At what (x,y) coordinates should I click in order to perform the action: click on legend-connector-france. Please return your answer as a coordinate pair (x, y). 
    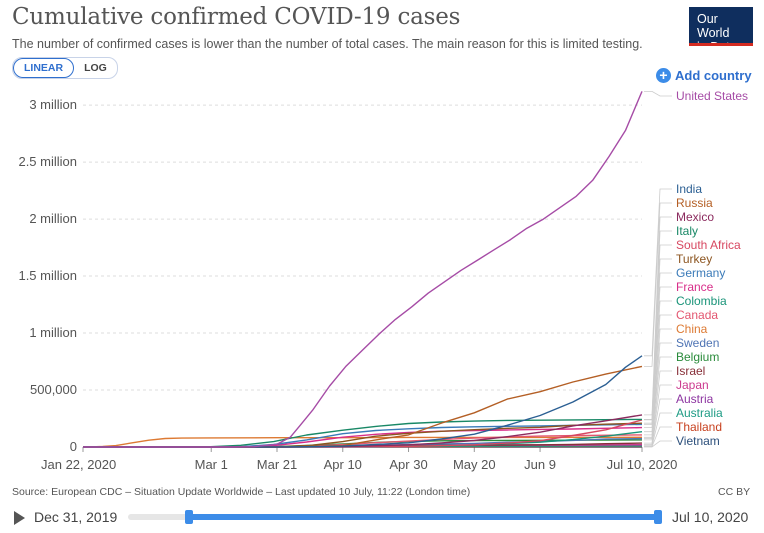
    Looking at the image, I should click on (658, 357).